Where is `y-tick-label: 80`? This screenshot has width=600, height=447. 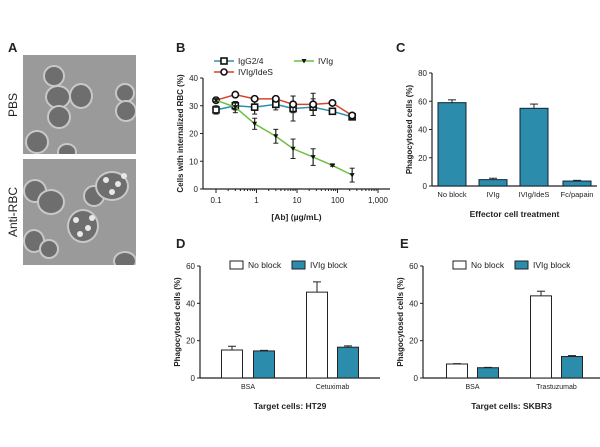 y-tick-label: 80 is located at coordinates (422, 73).